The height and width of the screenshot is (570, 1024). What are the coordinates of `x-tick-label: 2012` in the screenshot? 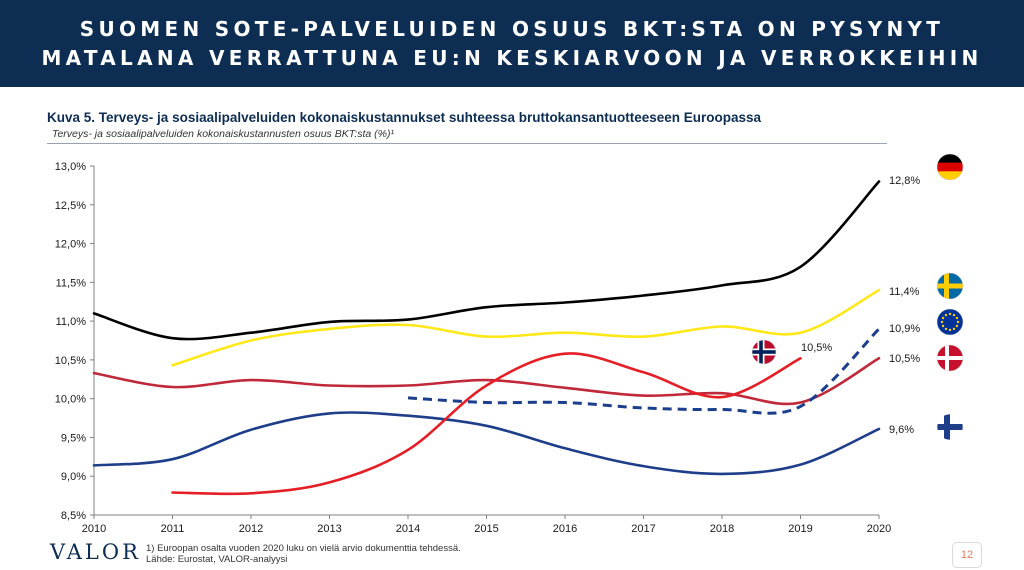 It's located at (251, 529).